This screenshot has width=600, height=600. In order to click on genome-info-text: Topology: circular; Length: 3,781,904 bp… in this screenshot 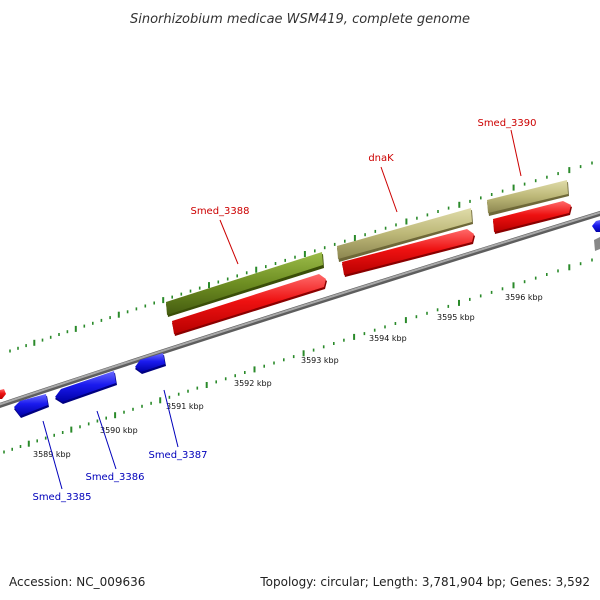, I will do `click(424, 582)`.